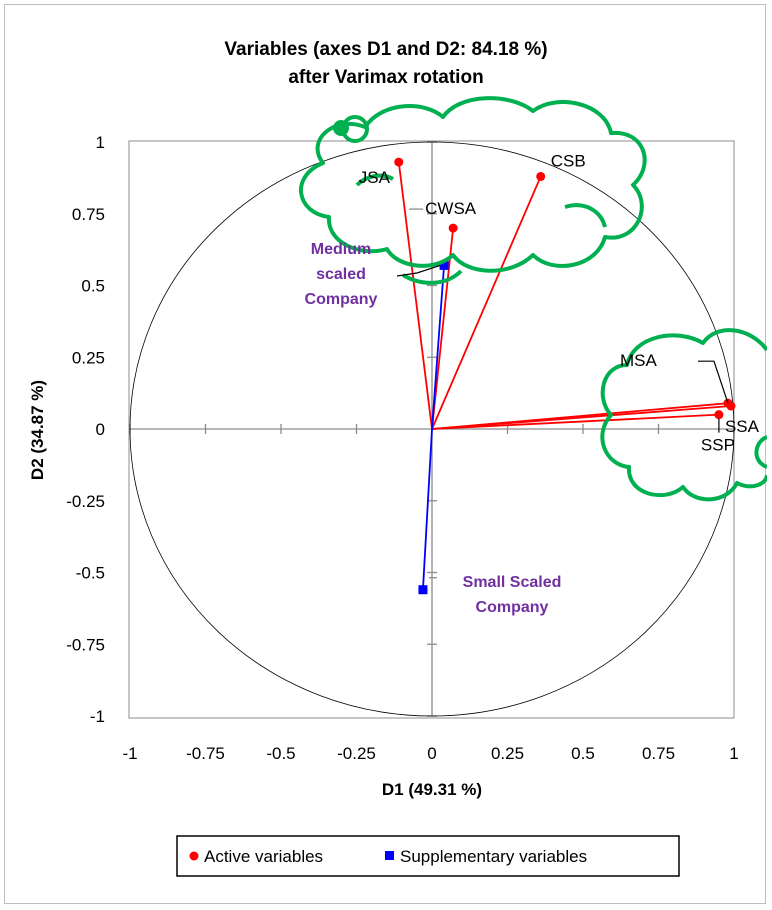 The image size is (772, 910). Describe the element at coordinates (507, 753) in the screenshot. I see `x-tick-label: 0.25` at that location.